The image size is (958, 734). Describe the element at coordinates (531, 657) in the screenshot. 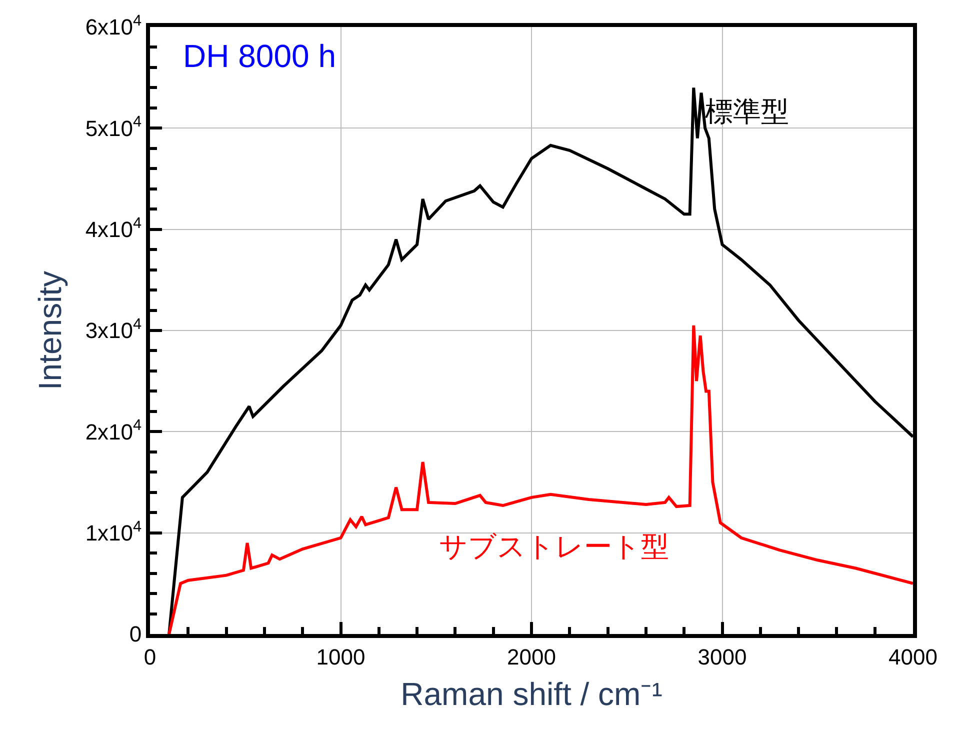

I see `x-tick-label: 2000` at that location.